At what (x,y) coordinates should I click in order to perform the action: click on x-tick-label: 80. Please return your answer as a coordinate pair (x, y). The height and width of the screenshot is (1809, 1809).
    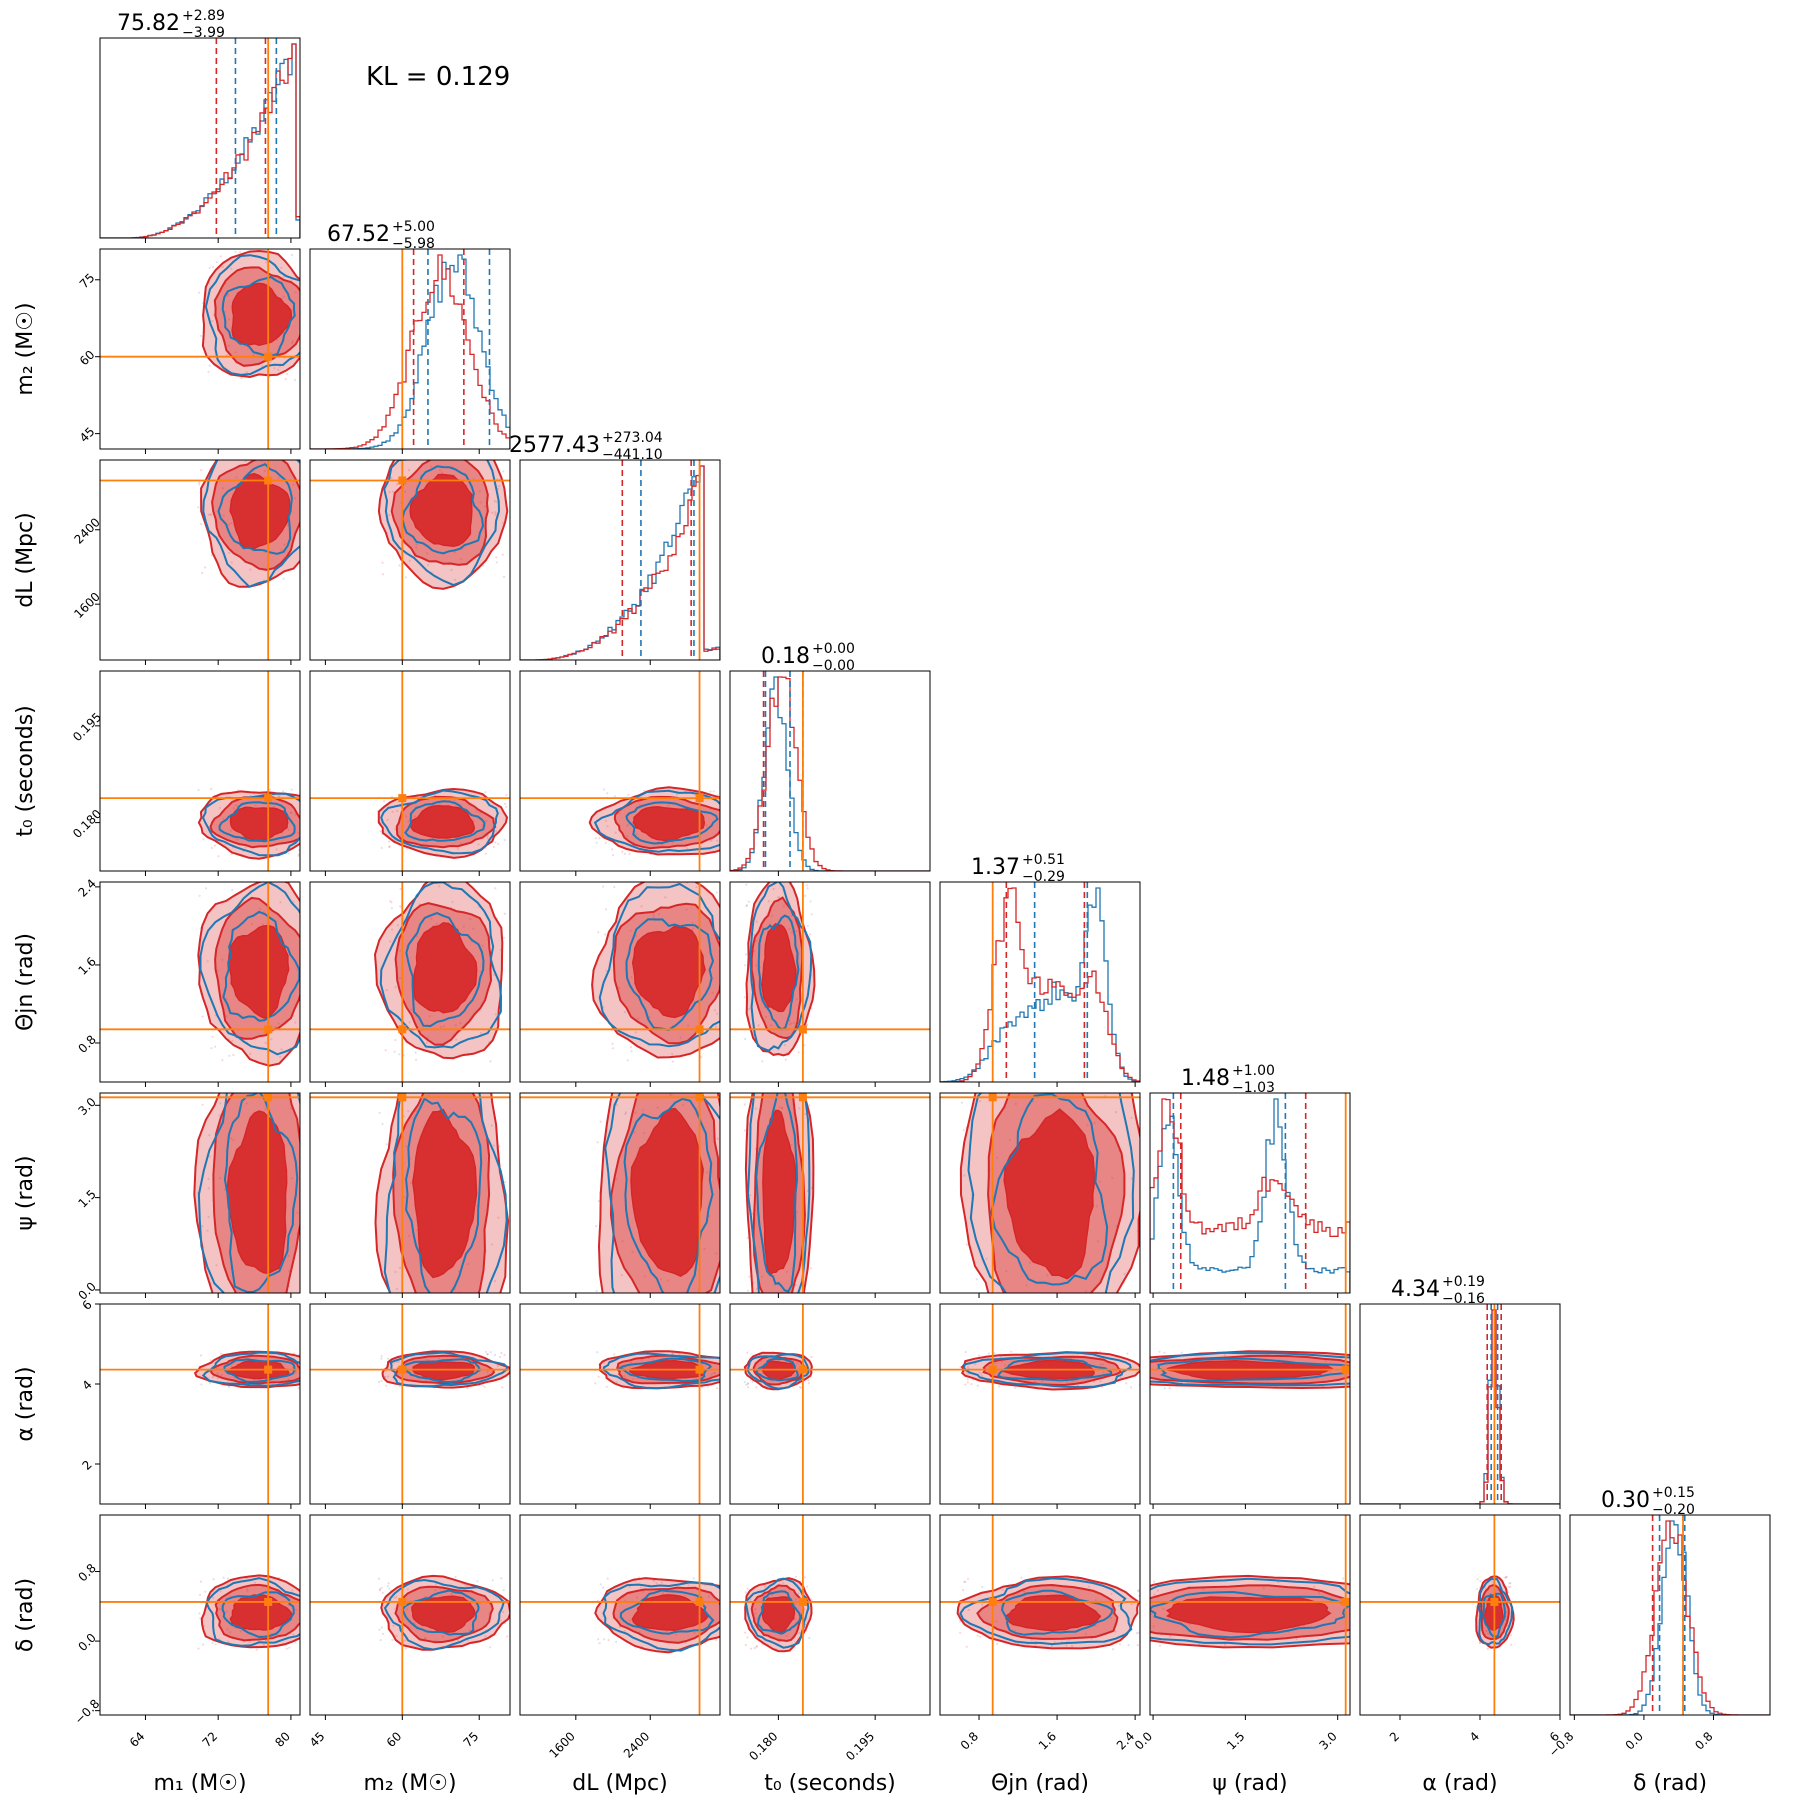
    Looking at the image, I should click on (282, 1739).